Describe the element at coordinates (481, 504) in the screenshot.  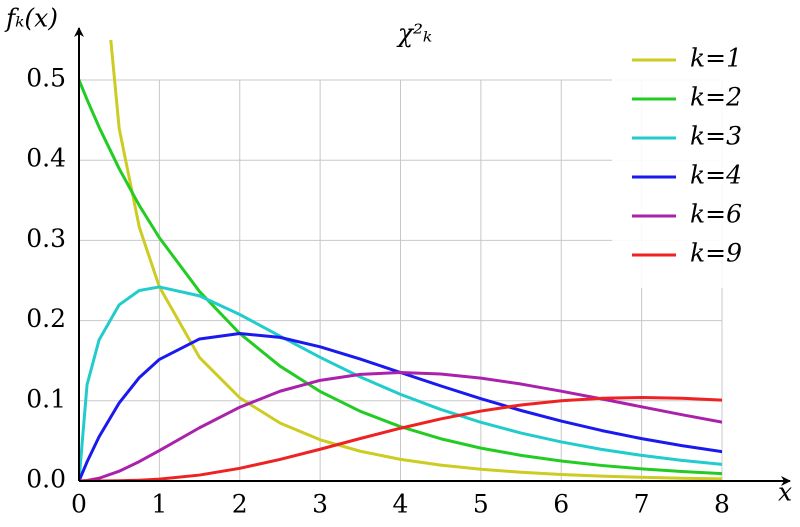
I see `x-tick-label: 5` at that location.